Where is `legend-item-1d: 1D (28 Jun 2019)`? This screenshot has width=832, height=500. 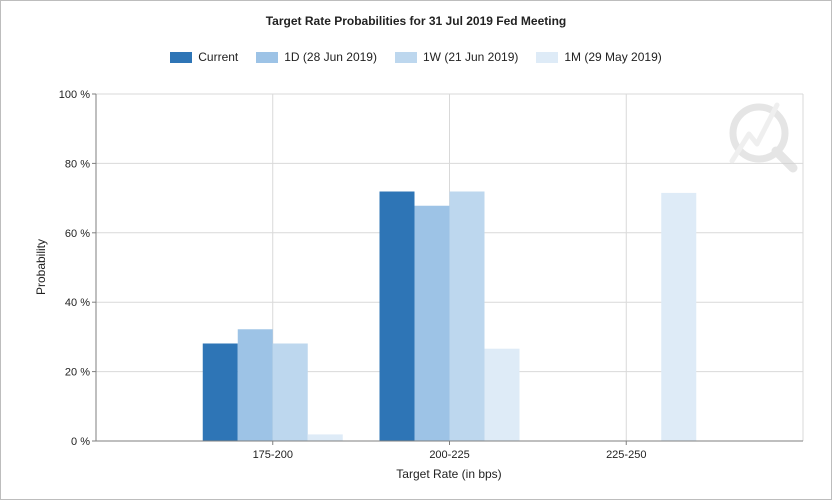 legend-item-1d: 1D (28 Jun 2019) is located at coordinates (316, 57).